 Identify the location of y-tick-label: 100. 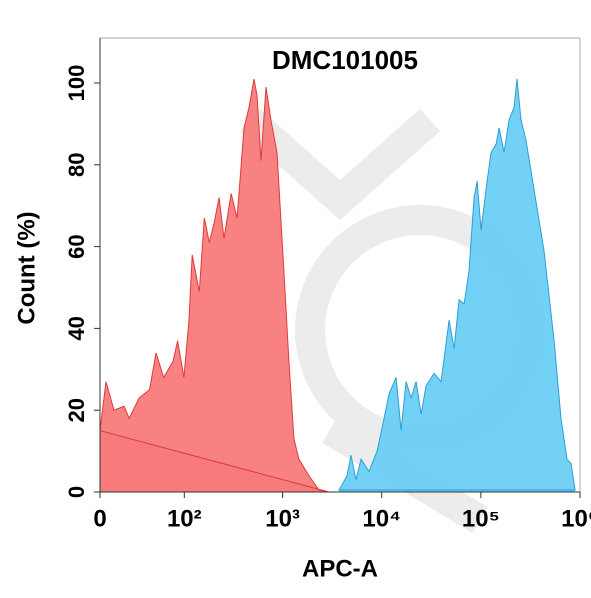
(76, 83).